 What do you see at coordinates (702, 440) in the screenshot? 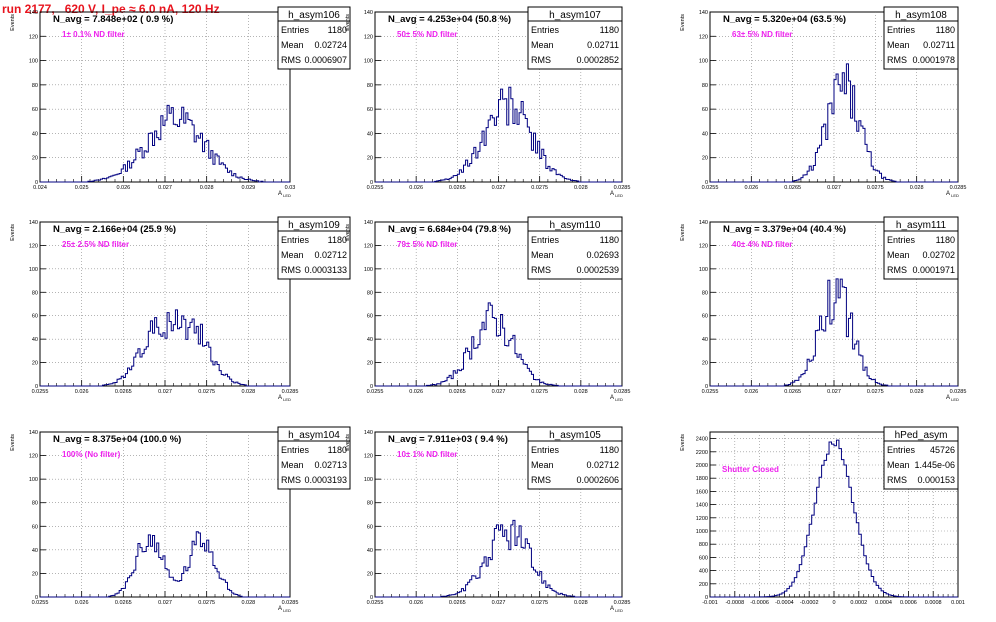
I see `y-tick-label: 2400` at bounding box center [702, 440].